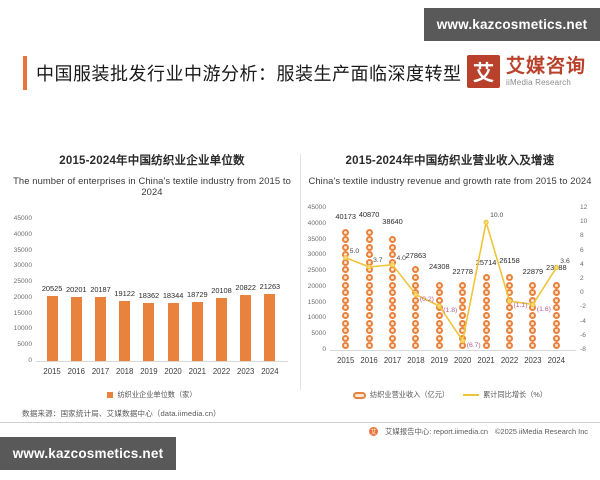 The height and width of the screenshot is (480, 600). What do you see at coordinates (401, 258) in the screenshot?
I see `line-value-label: 4.0` at bounding box center [401, 258].